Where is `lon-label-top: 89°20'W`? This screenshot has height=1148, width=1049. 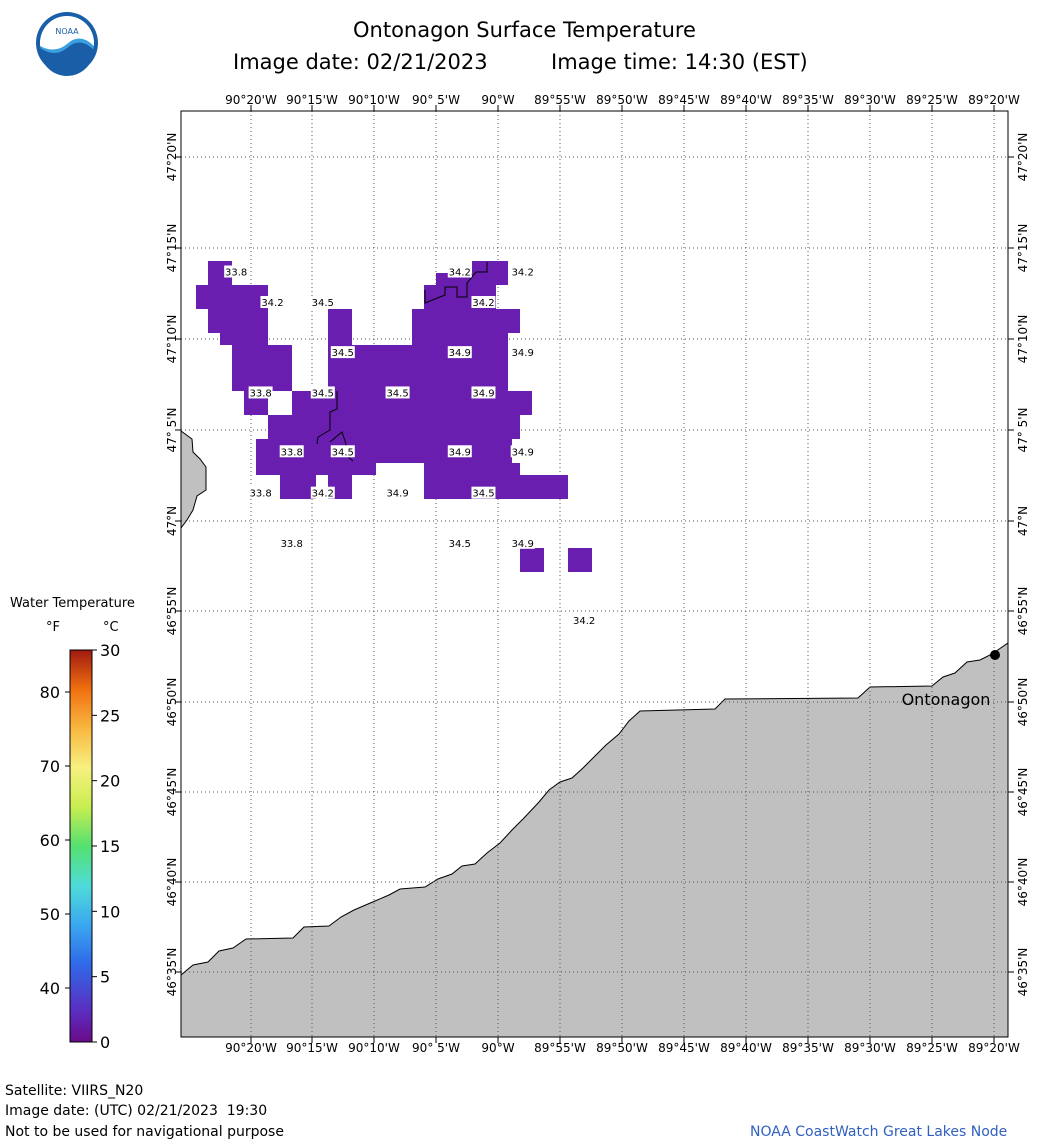
lon-label-top: 89°20'W is located at coordinates (994, 100).